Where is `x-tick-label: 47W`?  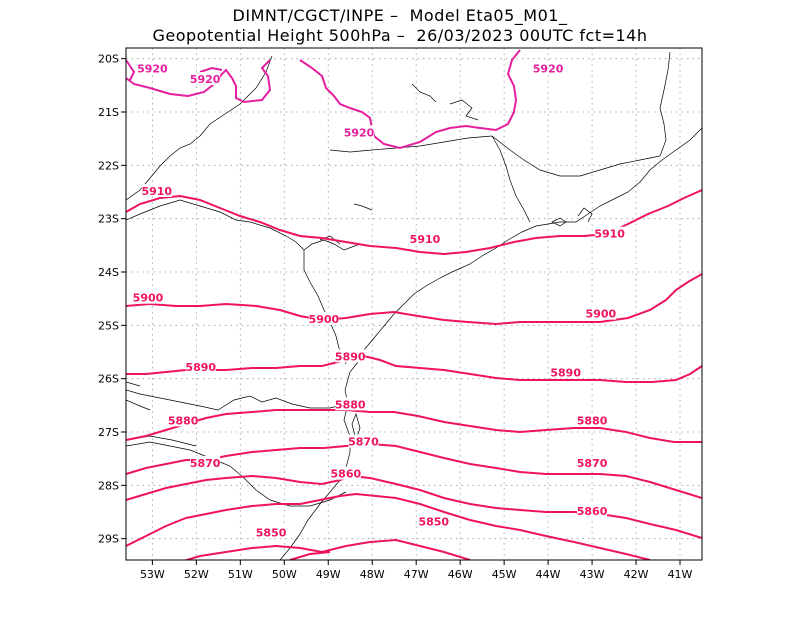 x-tick-label: 47W is located at coordinates (416, 574).